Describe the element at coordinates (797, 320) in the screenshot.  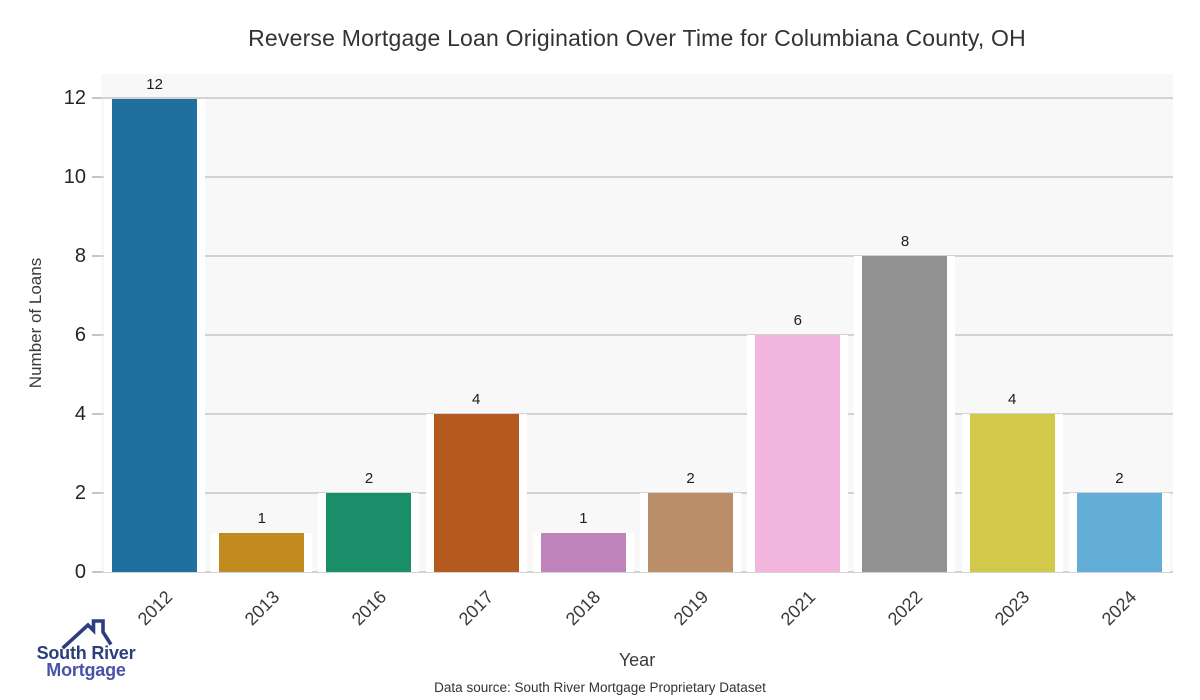
I see `bar-value-label-2021: 6` at that location.